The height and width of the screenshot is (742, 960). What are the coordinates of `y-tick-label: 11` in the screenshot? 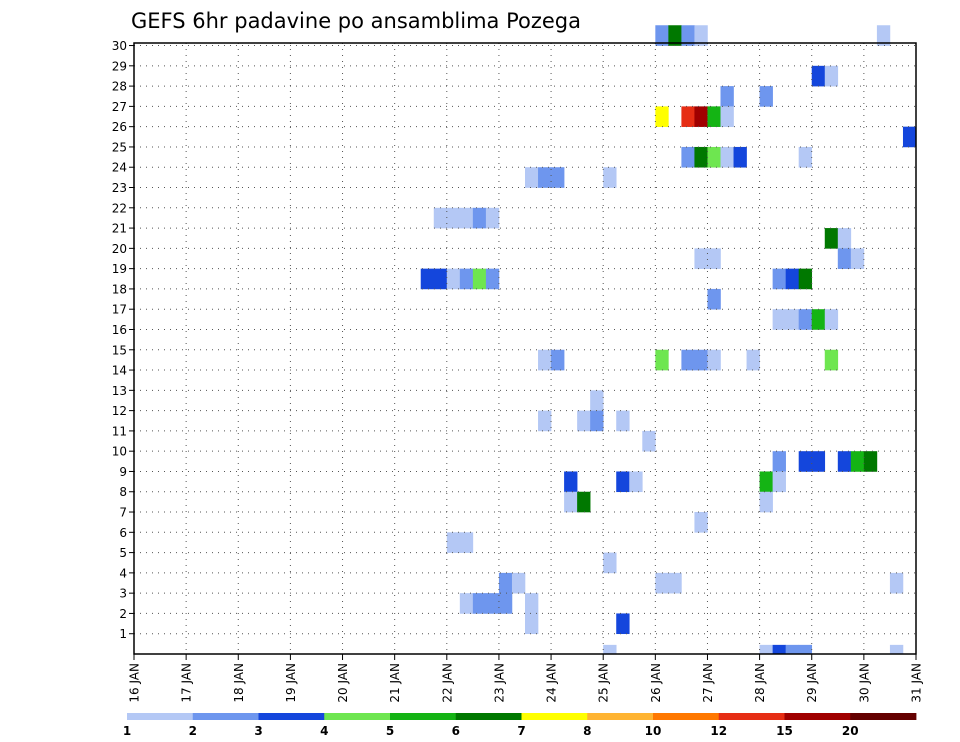 It's located at (119, 431).